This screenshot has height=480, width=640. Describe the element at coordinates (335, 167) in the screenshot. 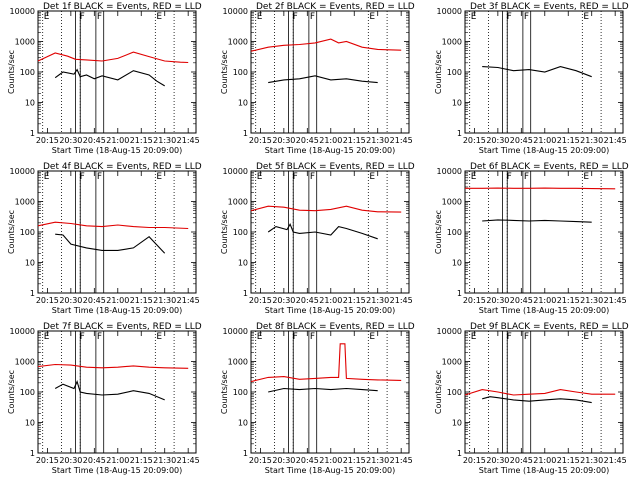

I see `panel-title: Det 5f BLACK = Events, RED = LLD` at that location.